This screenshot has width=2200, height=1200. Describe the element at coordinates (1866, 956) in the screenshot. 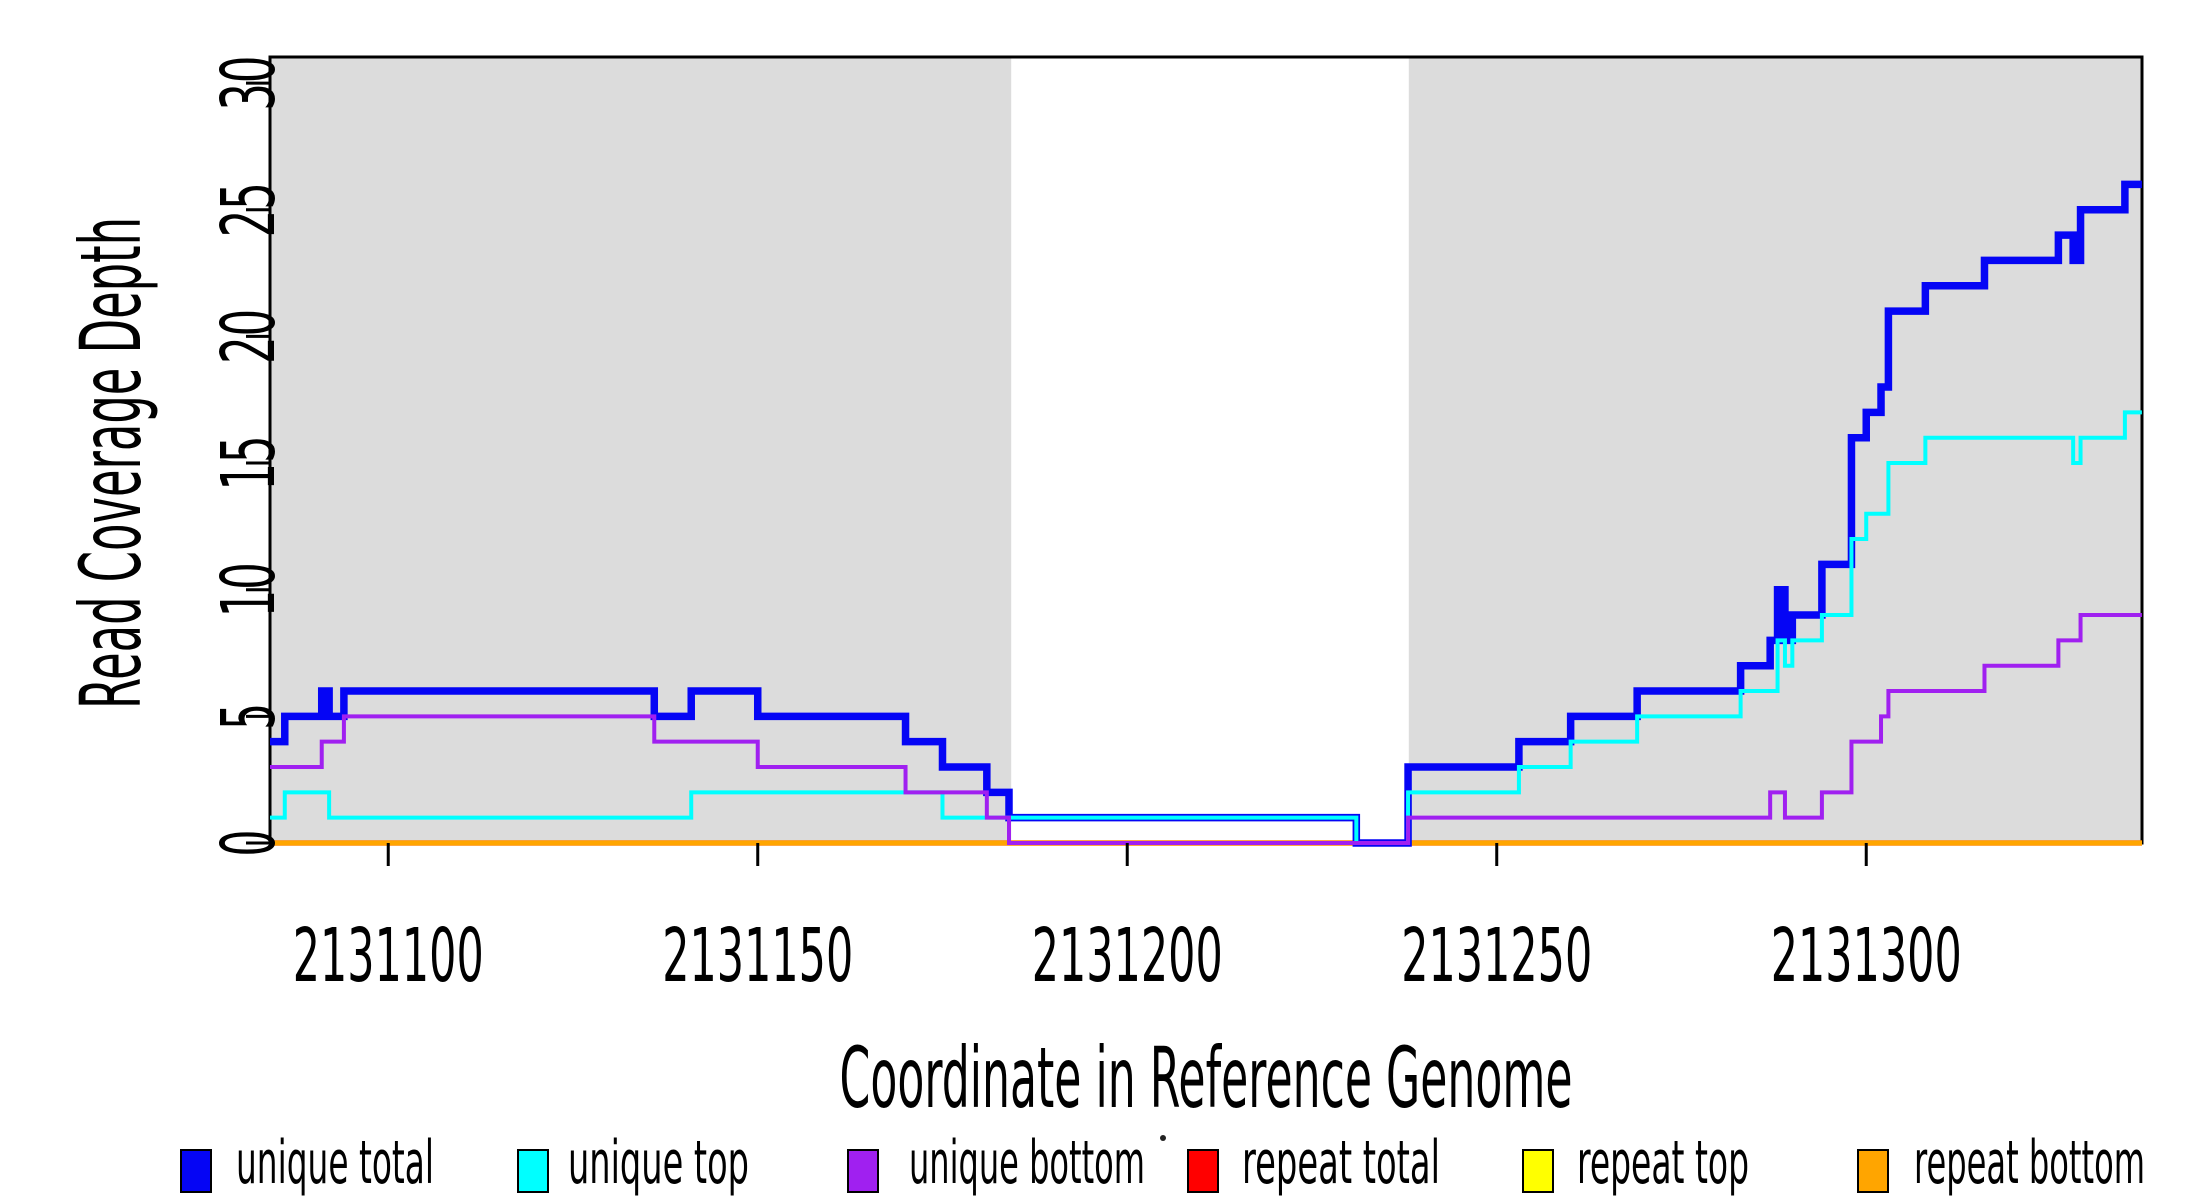

I see `x-tick-label: 2131300` at that location.